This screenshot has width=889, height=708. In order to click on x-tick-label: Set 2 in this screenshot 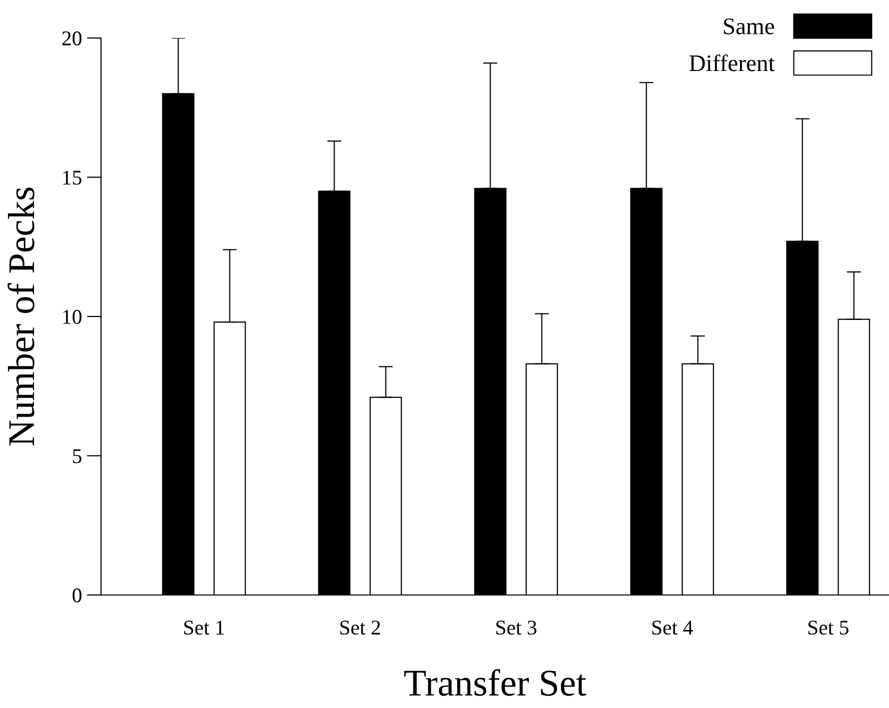, I will do `click(360, 627)`.